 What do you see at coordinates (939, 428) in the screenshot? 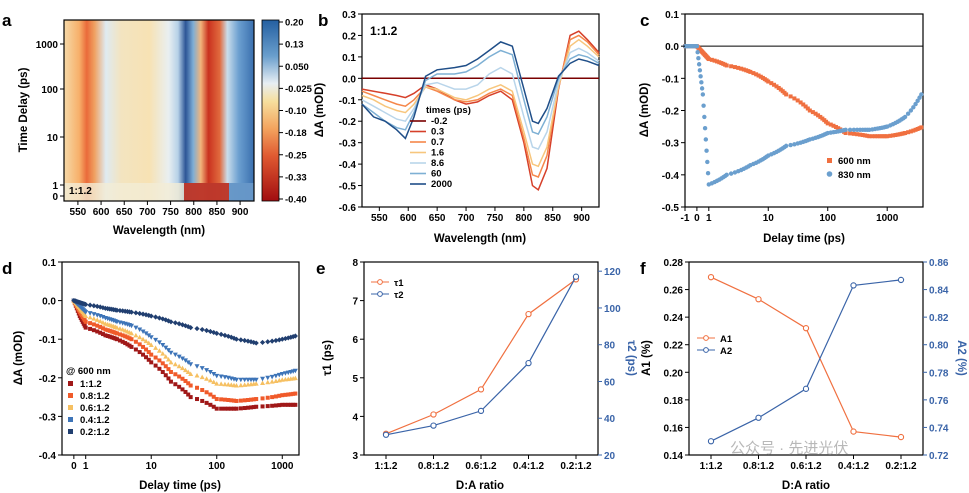
I see `panel-f-yr-tick-label-1: 0.74` at bounding box center [939, 428].